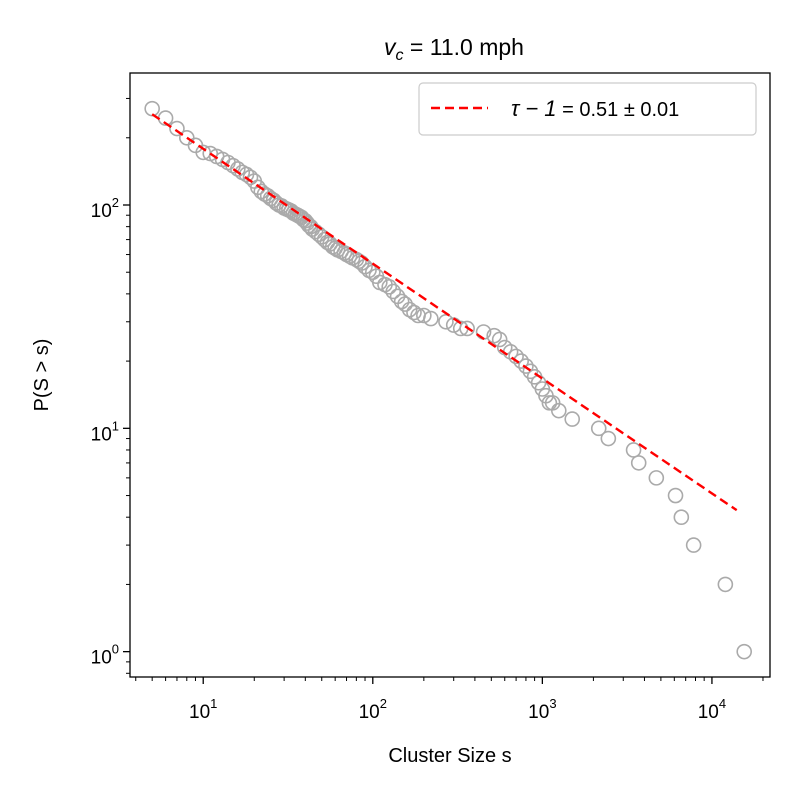 This screenshot has height=800, width=800. I want to click on legend-rest: = 0.51 ± 0.01, so click(618, 110).